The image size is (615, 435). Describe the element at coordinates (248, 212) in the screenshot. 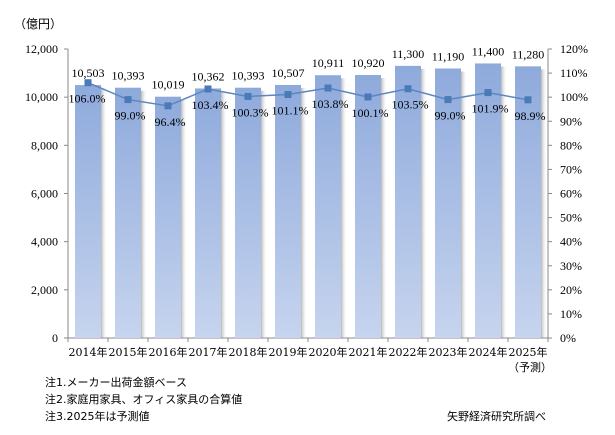

I see `bar-2018年` at that location.